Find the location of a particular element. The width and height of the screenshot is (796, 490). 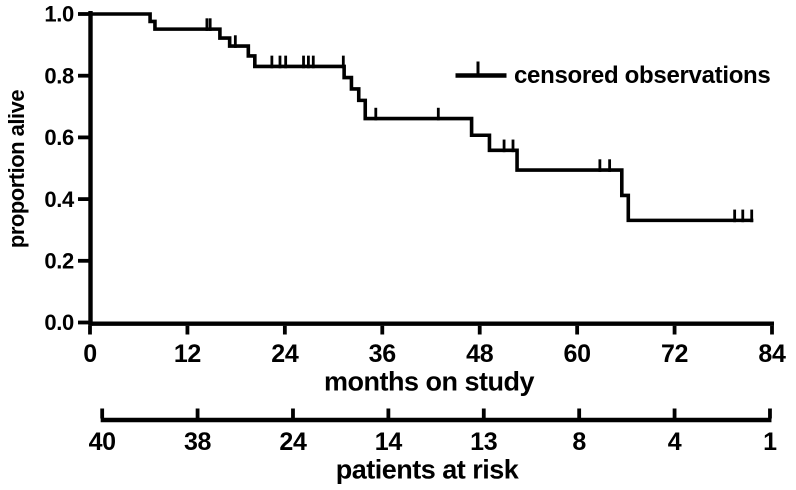

legend-label: censored observations is located at coordinates (642, 75).